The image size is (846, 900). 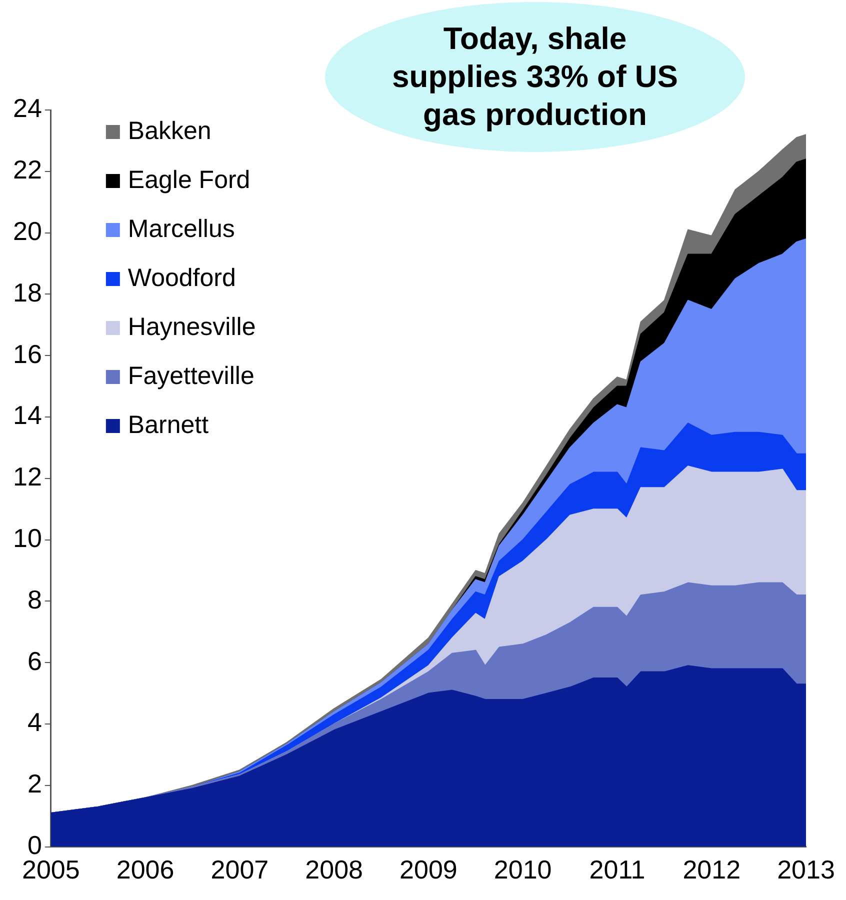 I want to click on y-tick-label: 18, so click(x=27, y=292).